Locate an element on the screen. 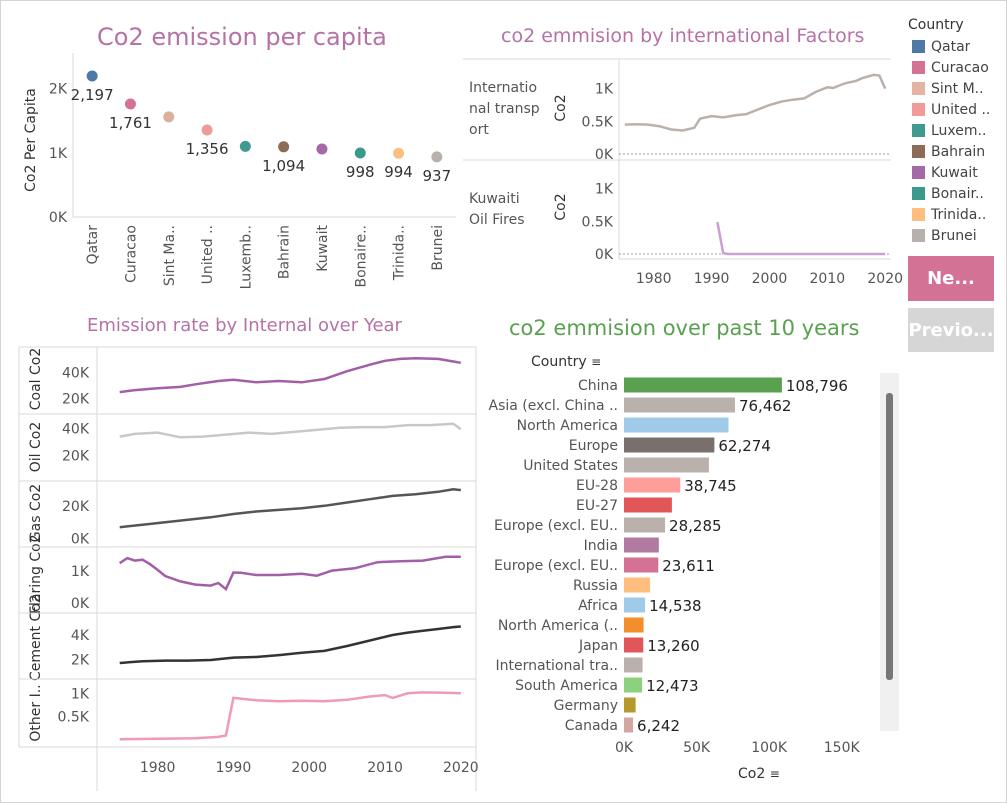 The width and height of the screenshot is (1007, 803). data-label: 108,796 is located at coordinates (817, 386).